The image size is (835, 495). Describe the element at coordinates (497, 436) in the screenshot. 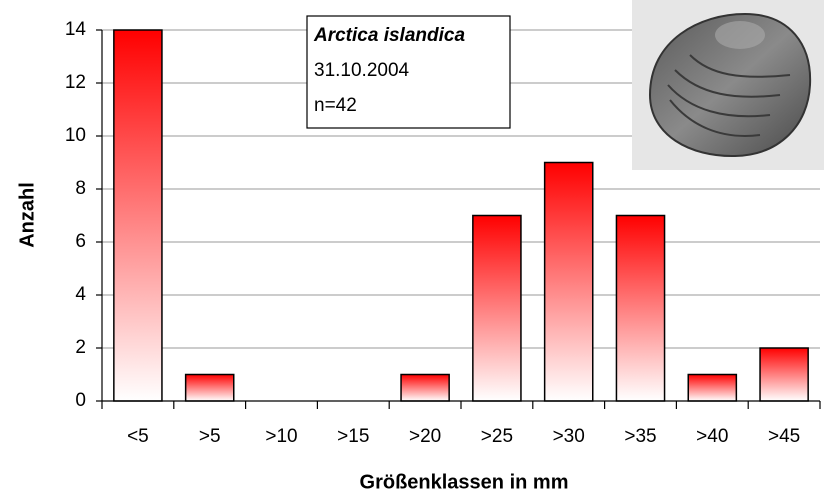

I see `x-tick-label: >25` at that location.